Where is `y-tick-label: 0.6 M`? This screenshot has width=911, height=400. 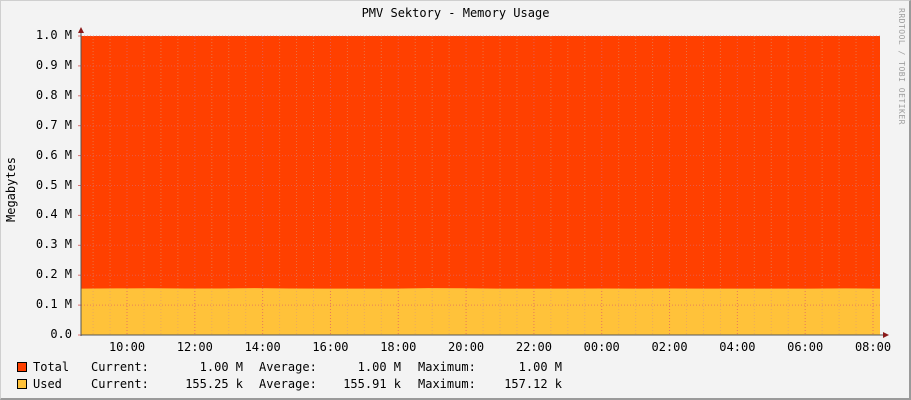
y-tick-label: 0.6 M is located at coordinates (53, 154).